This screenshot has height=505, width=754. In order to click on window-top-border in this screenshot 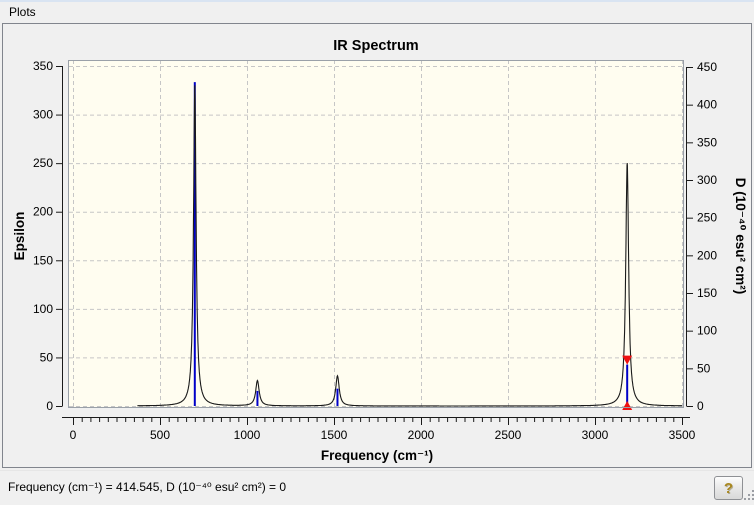, I will do `click(377, 1)`.